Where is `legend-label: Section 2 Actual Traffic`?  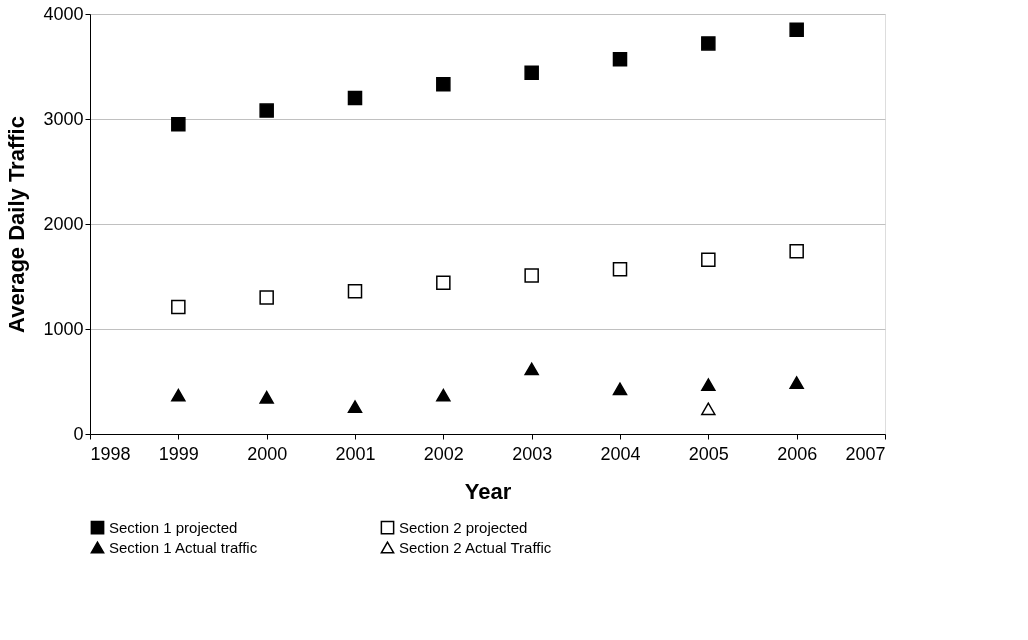 legend-label: Section 2 Actual Traffic is located at coordinates (475, 547).